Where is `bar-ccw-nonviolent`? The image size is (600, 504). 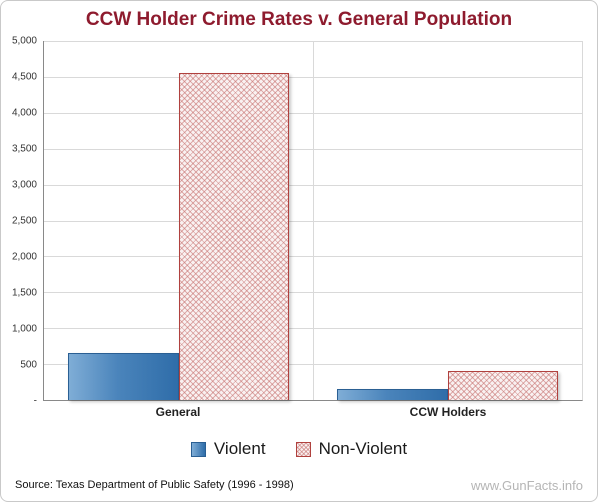
bar-ccw-nonviolent is located at coordinates (502, 385).